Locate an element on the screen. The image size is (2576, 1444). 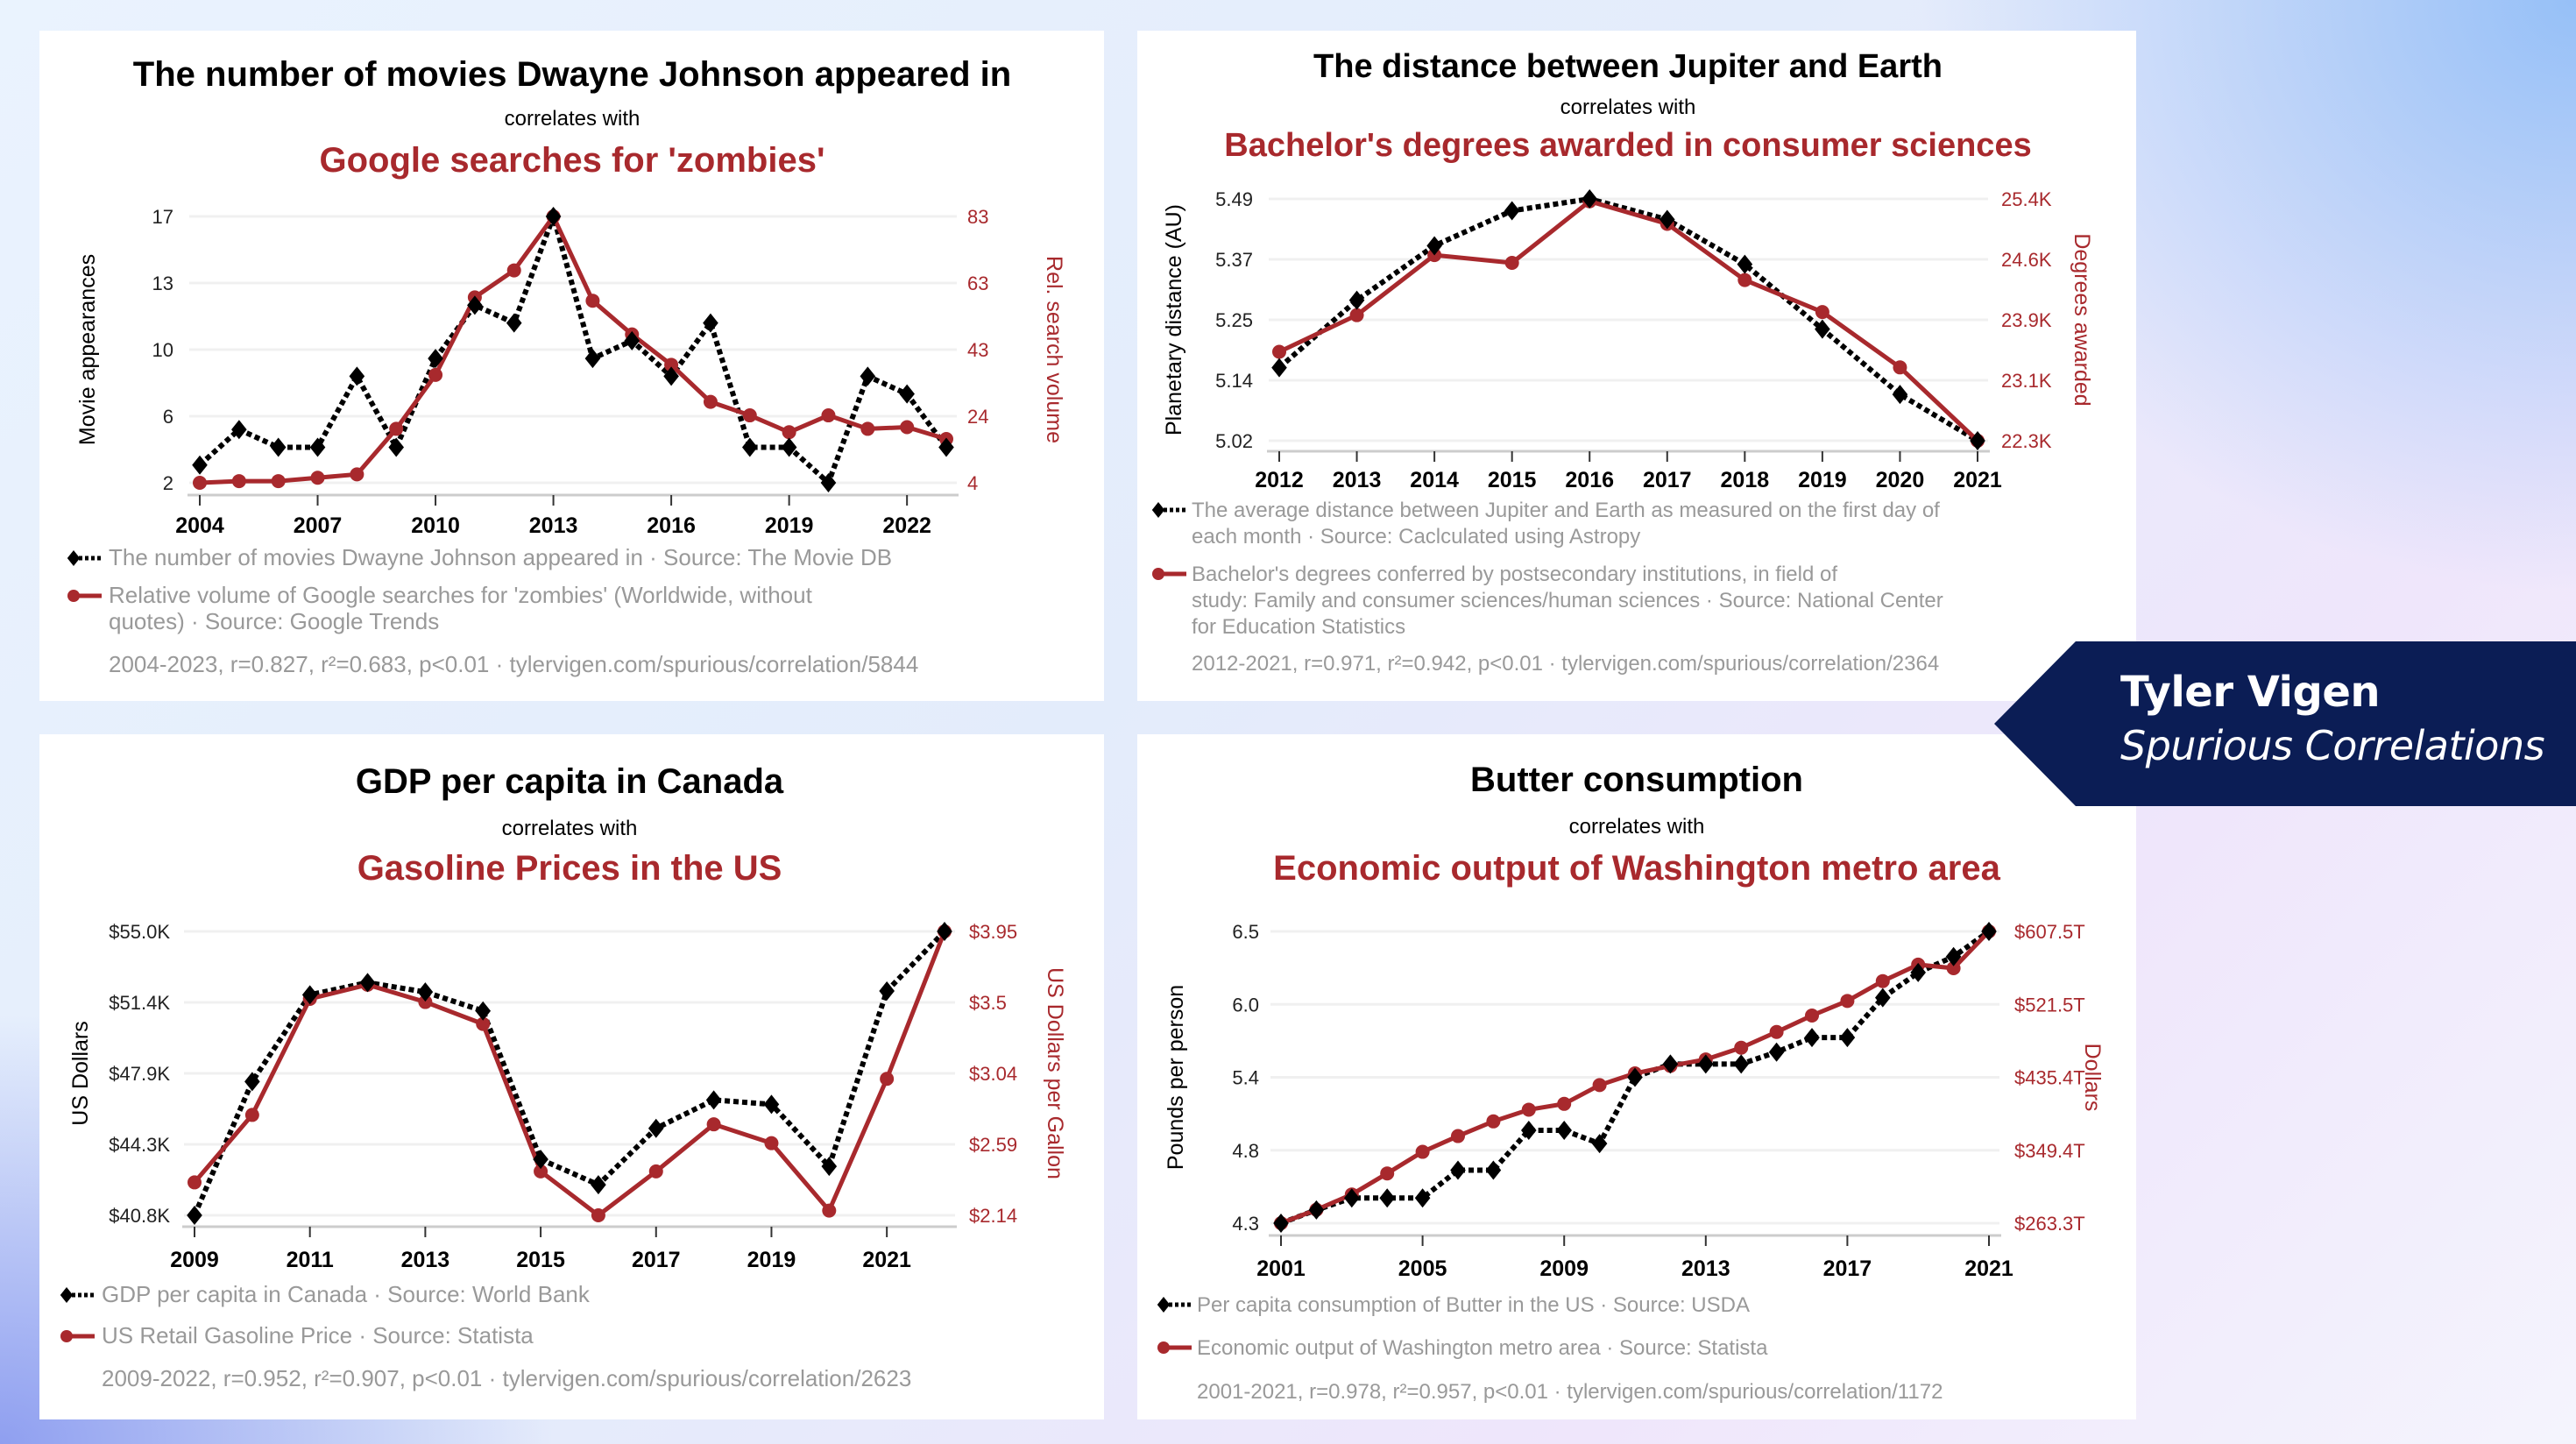
author-banner is located at coordinates (2285, 723).